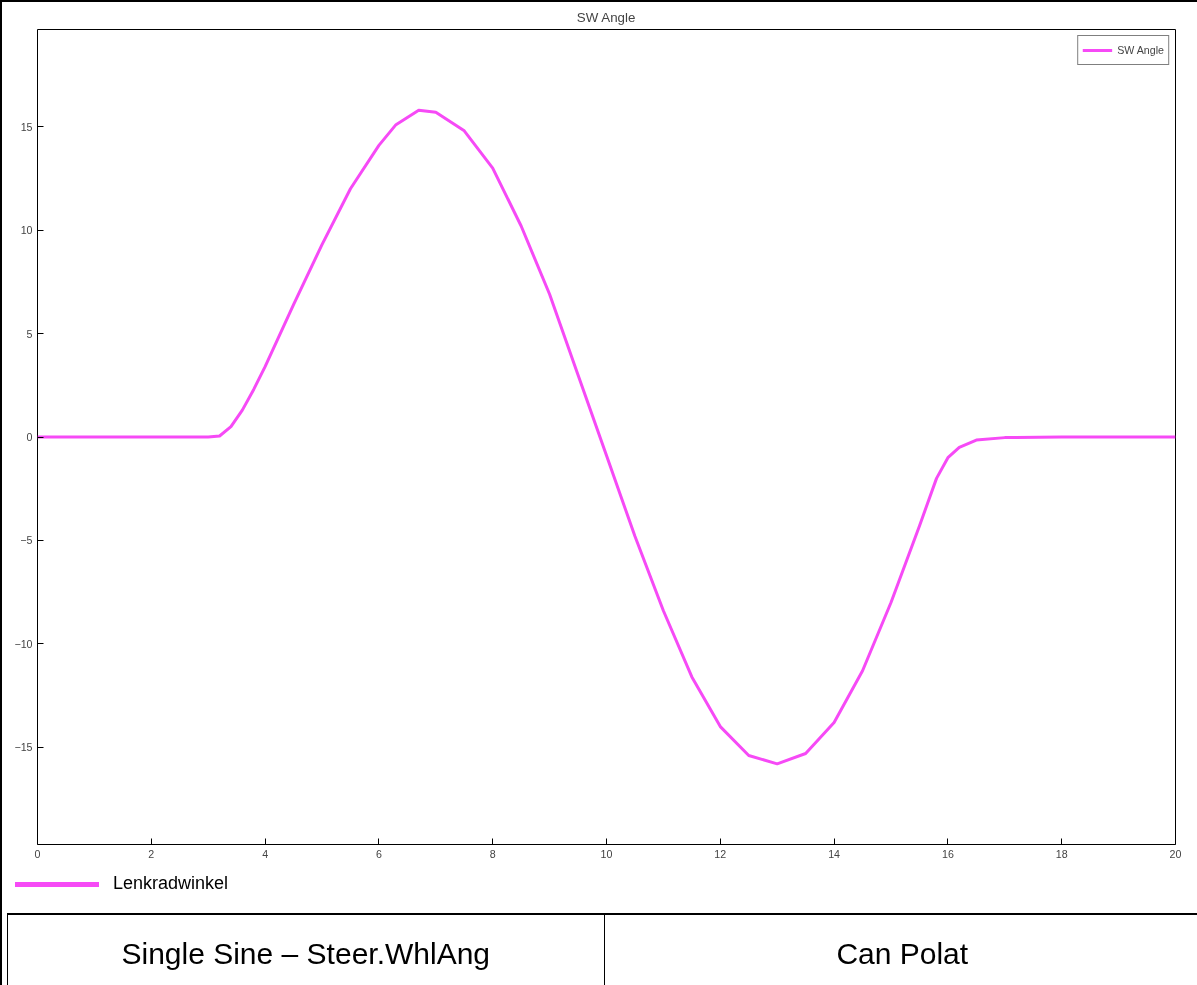 This screenshot has width=1197, height=985. Describe the element at coordinates (1175, 853) in the screenshot. I see `x-tick-label: 20` at that location.